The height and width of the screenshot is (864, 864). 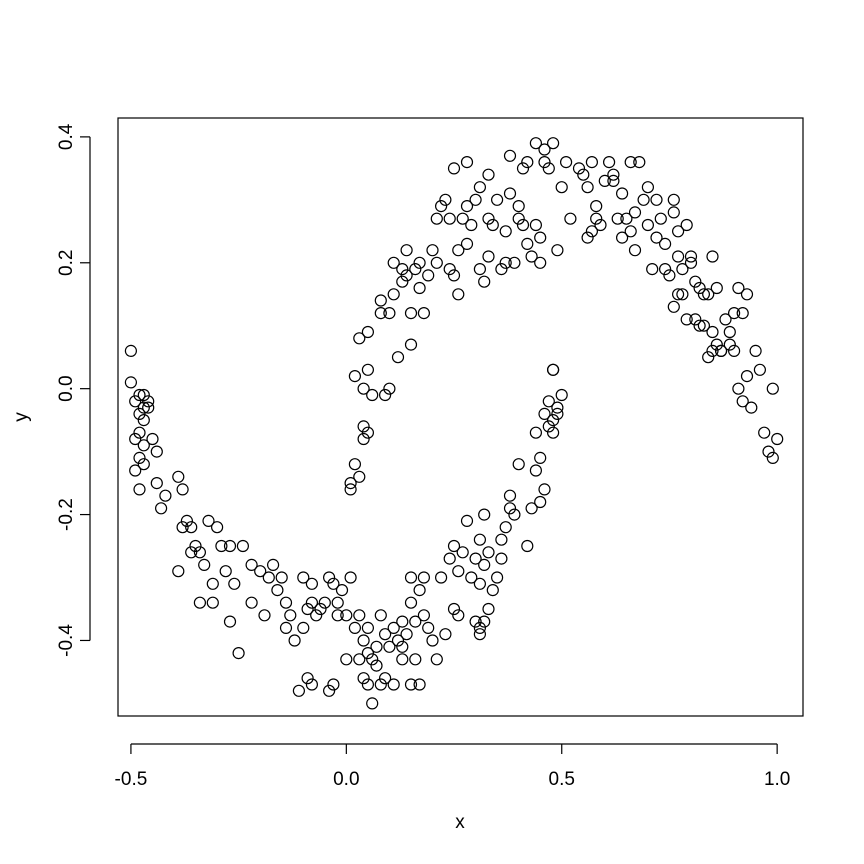 What do you see at coordinates (66, 263) in the screenshot?
I see `y-tick-label: 0.2` at bounding box center [66, 263].